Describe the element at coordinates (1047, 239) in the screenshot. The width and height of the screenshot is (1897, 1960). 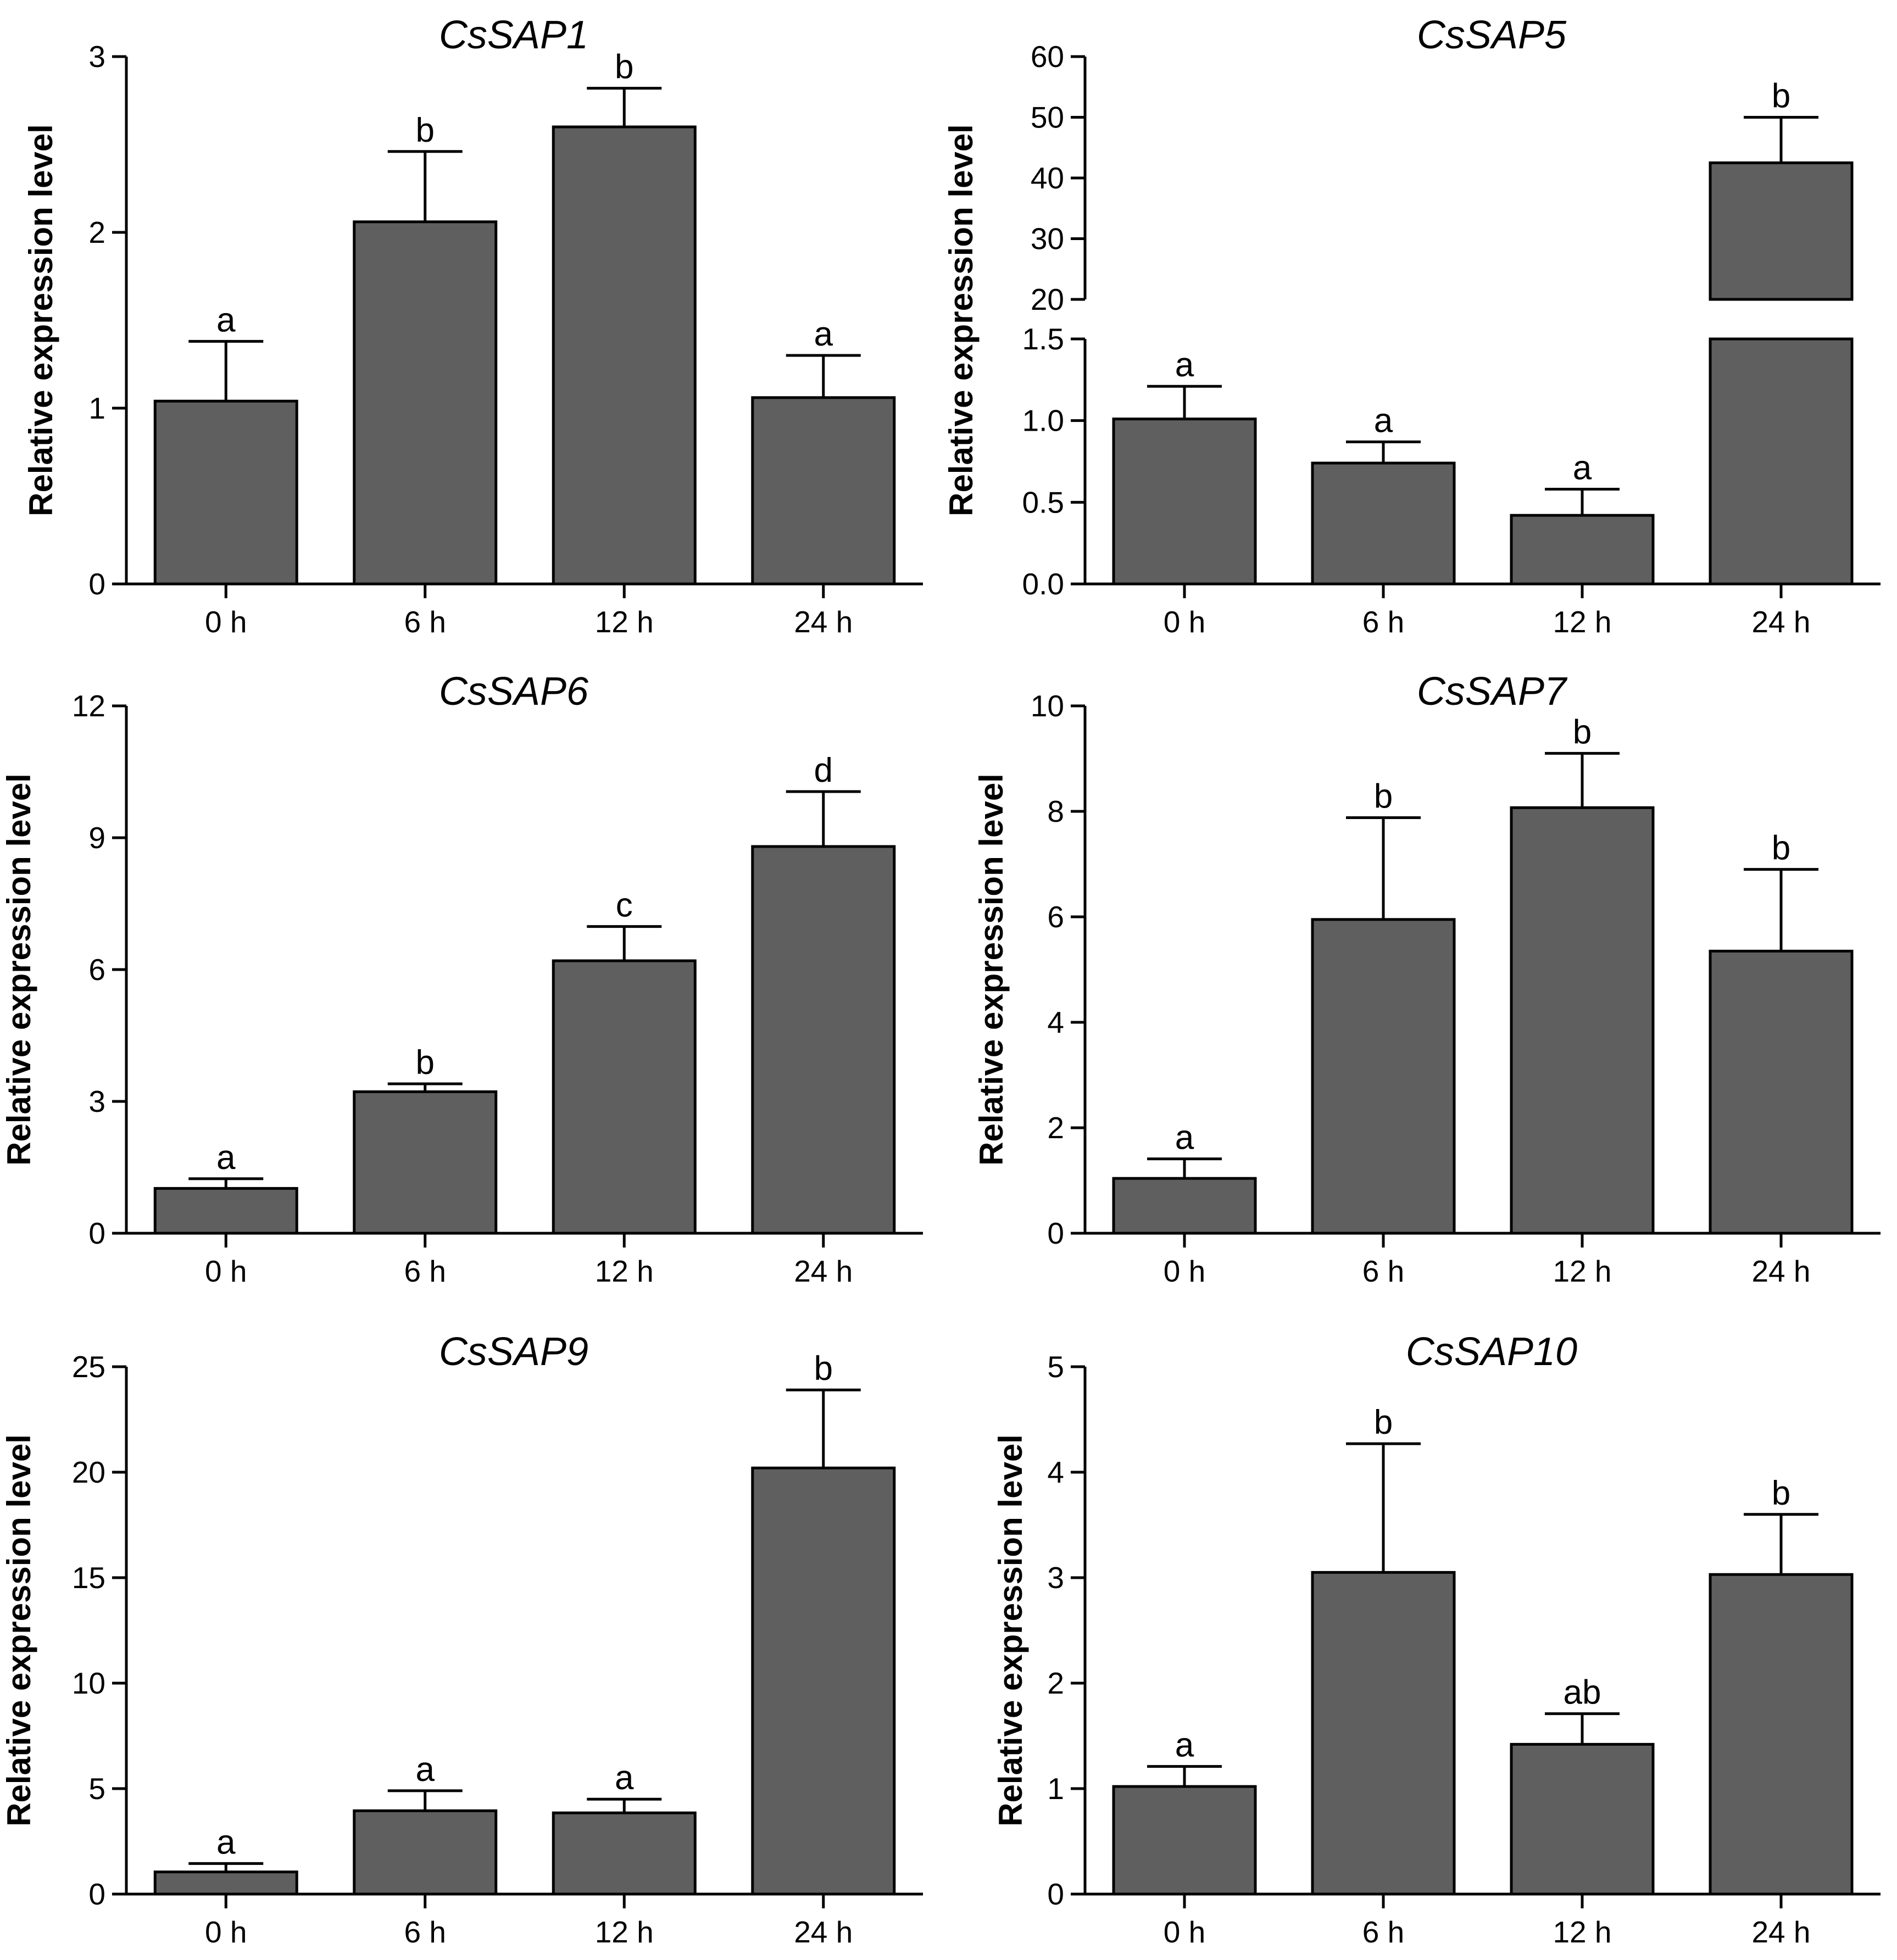
I see `y-tick-label: 30` at that location.